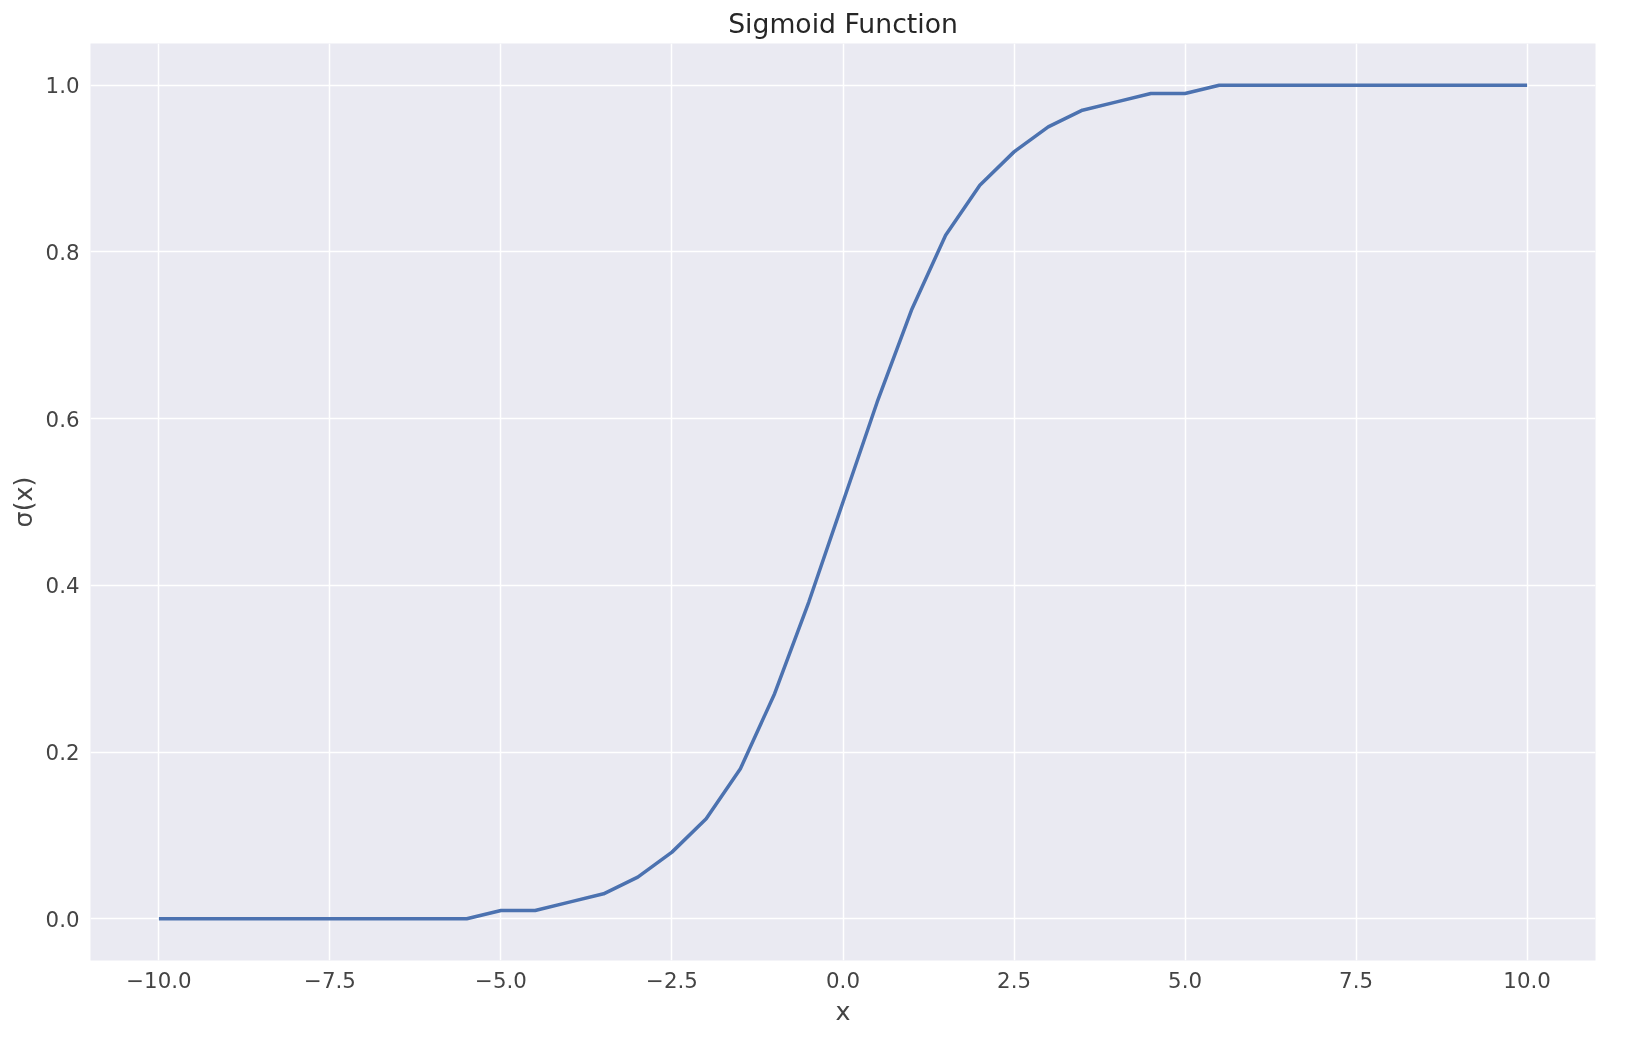 This screenshot has height=1057, width=1635. I want to click on x-axis-title: x, so click(843, 1010).